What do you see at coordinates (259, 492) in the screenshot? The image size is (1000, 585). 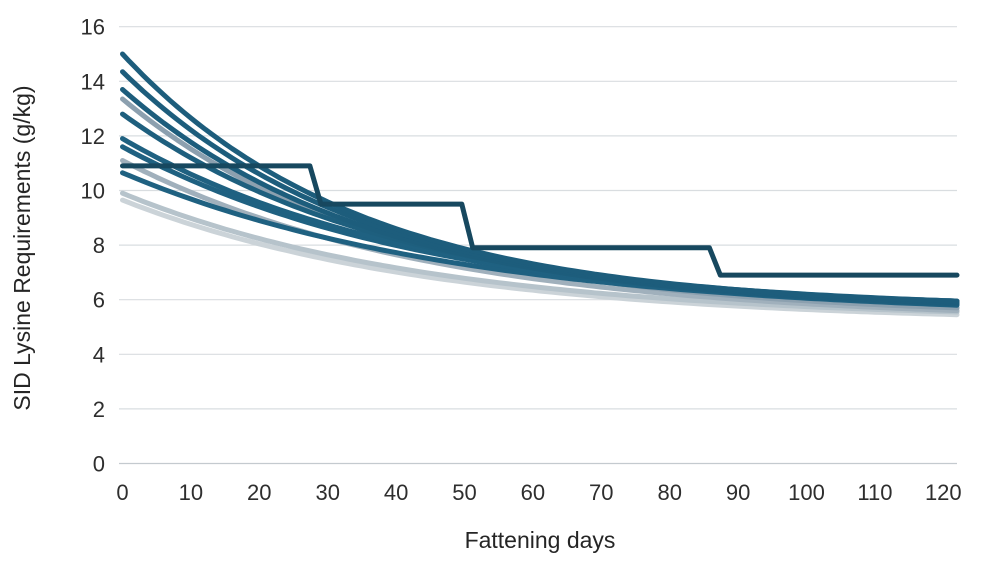 I see `x-tick-label-20: 20` at bounding box center [259, 492].